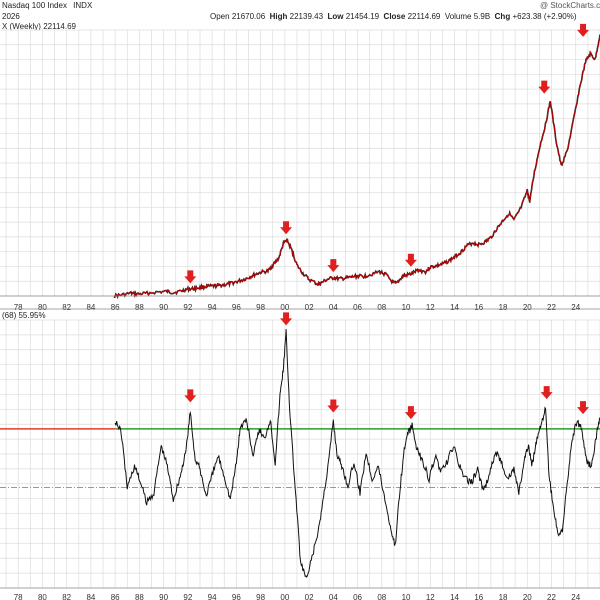  Describe the element at coordinates (284, 307) in the screenshot. I see `x-tick-label-upper: 00` at that location.